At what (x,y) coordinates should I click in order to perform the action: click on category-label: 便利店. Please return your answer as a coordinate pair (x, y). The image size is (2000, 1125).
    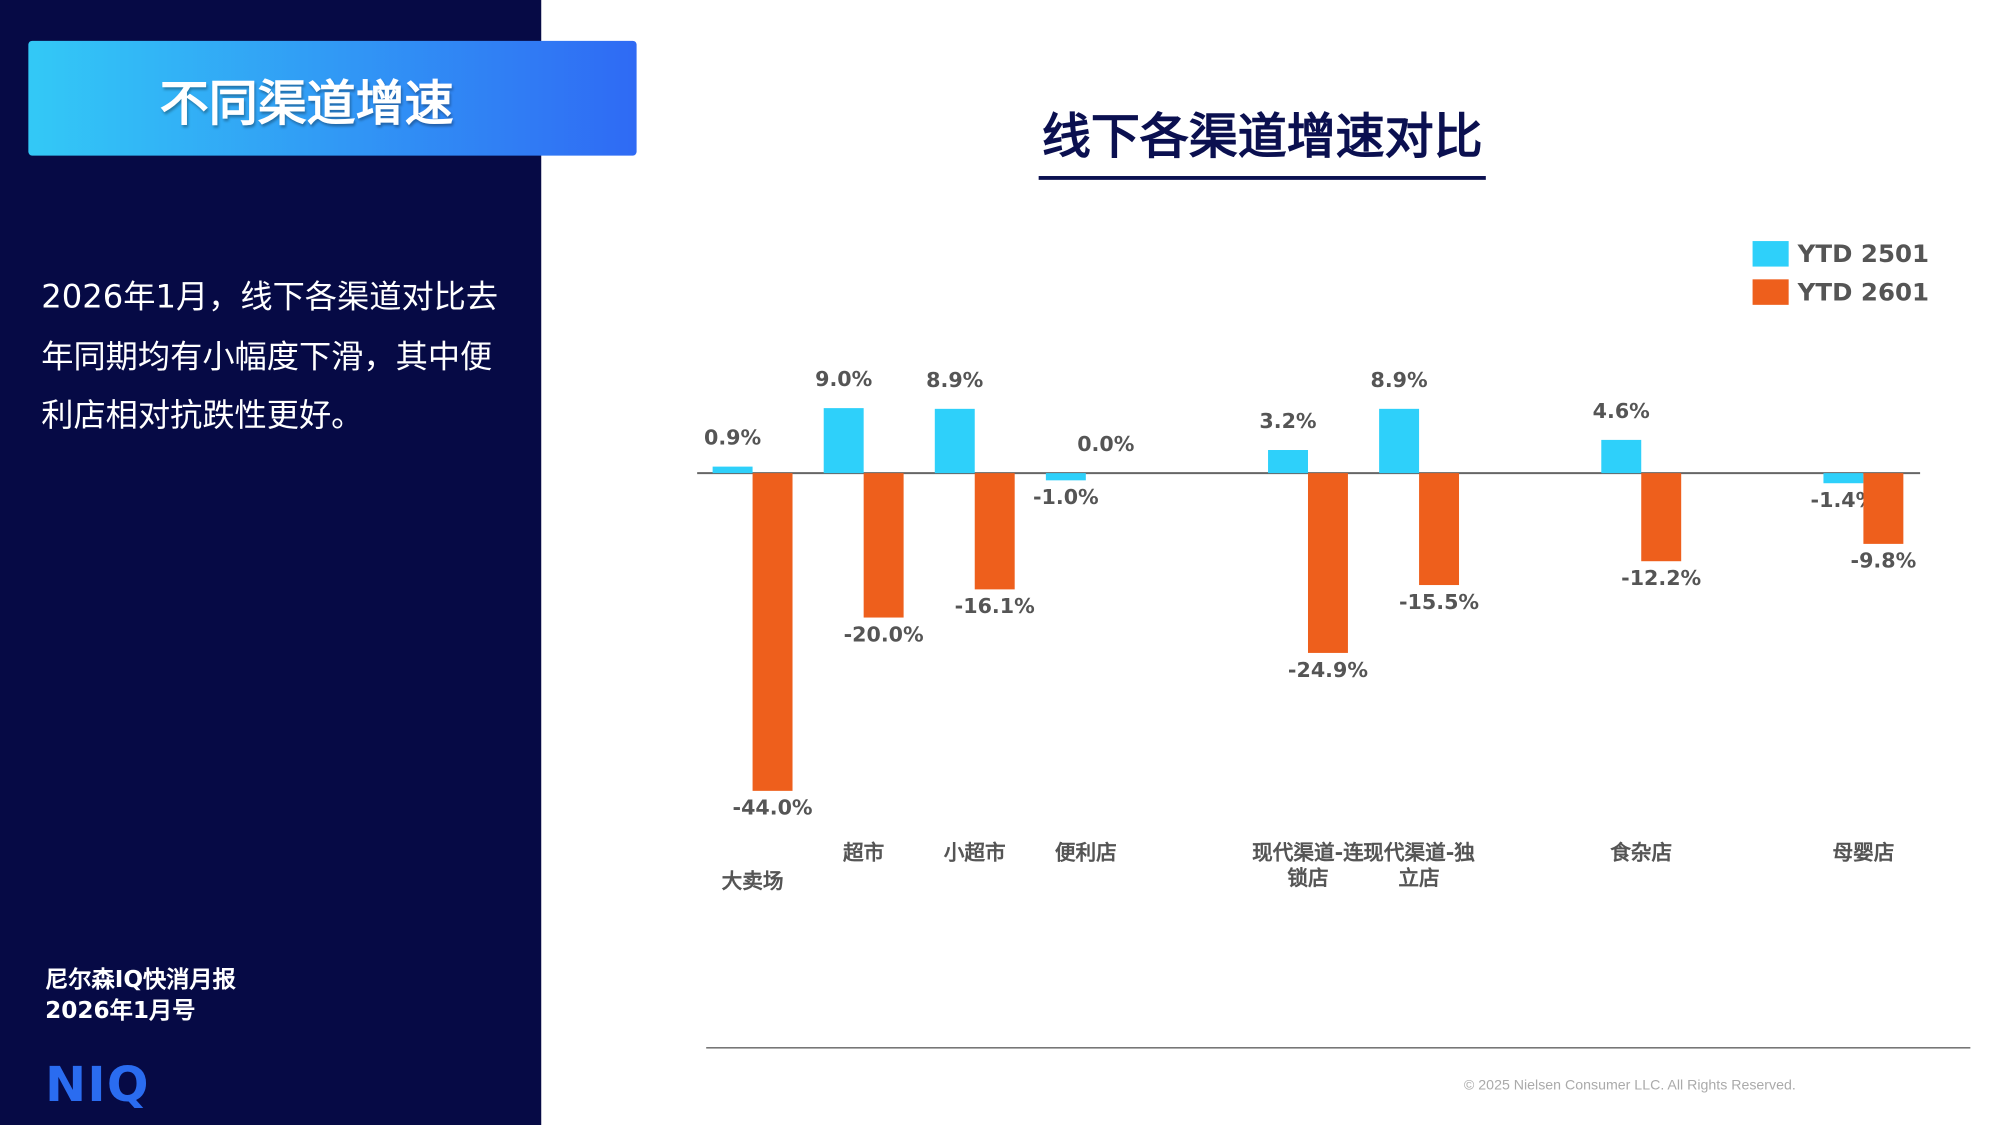
    Looking at the image, I should click on (1085, 852).